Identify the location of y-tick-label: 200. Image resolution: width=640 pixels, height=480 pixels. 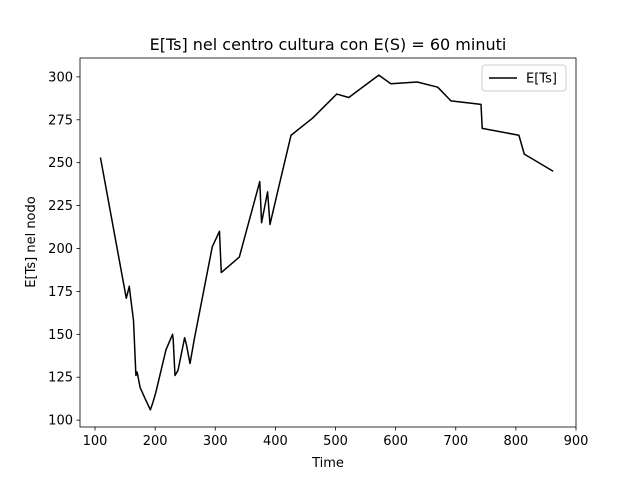
(60, 249).